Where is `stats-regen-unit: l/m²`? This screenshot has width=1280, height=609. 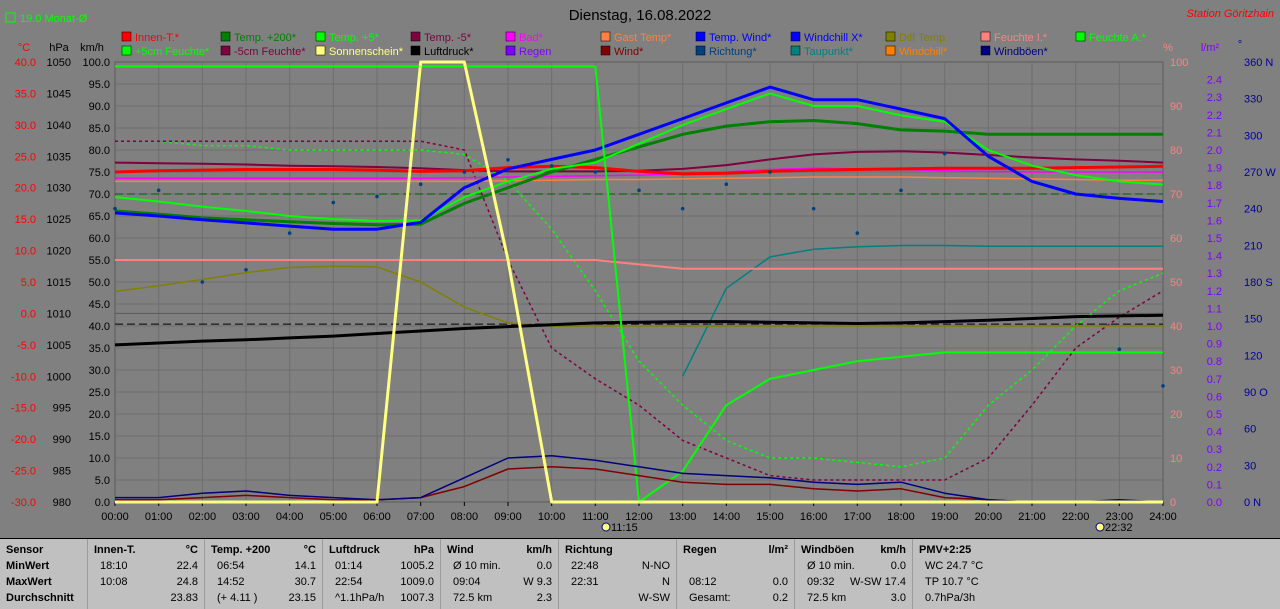 stats-regen-unit: l/m² is located at coordinates (778, 550).